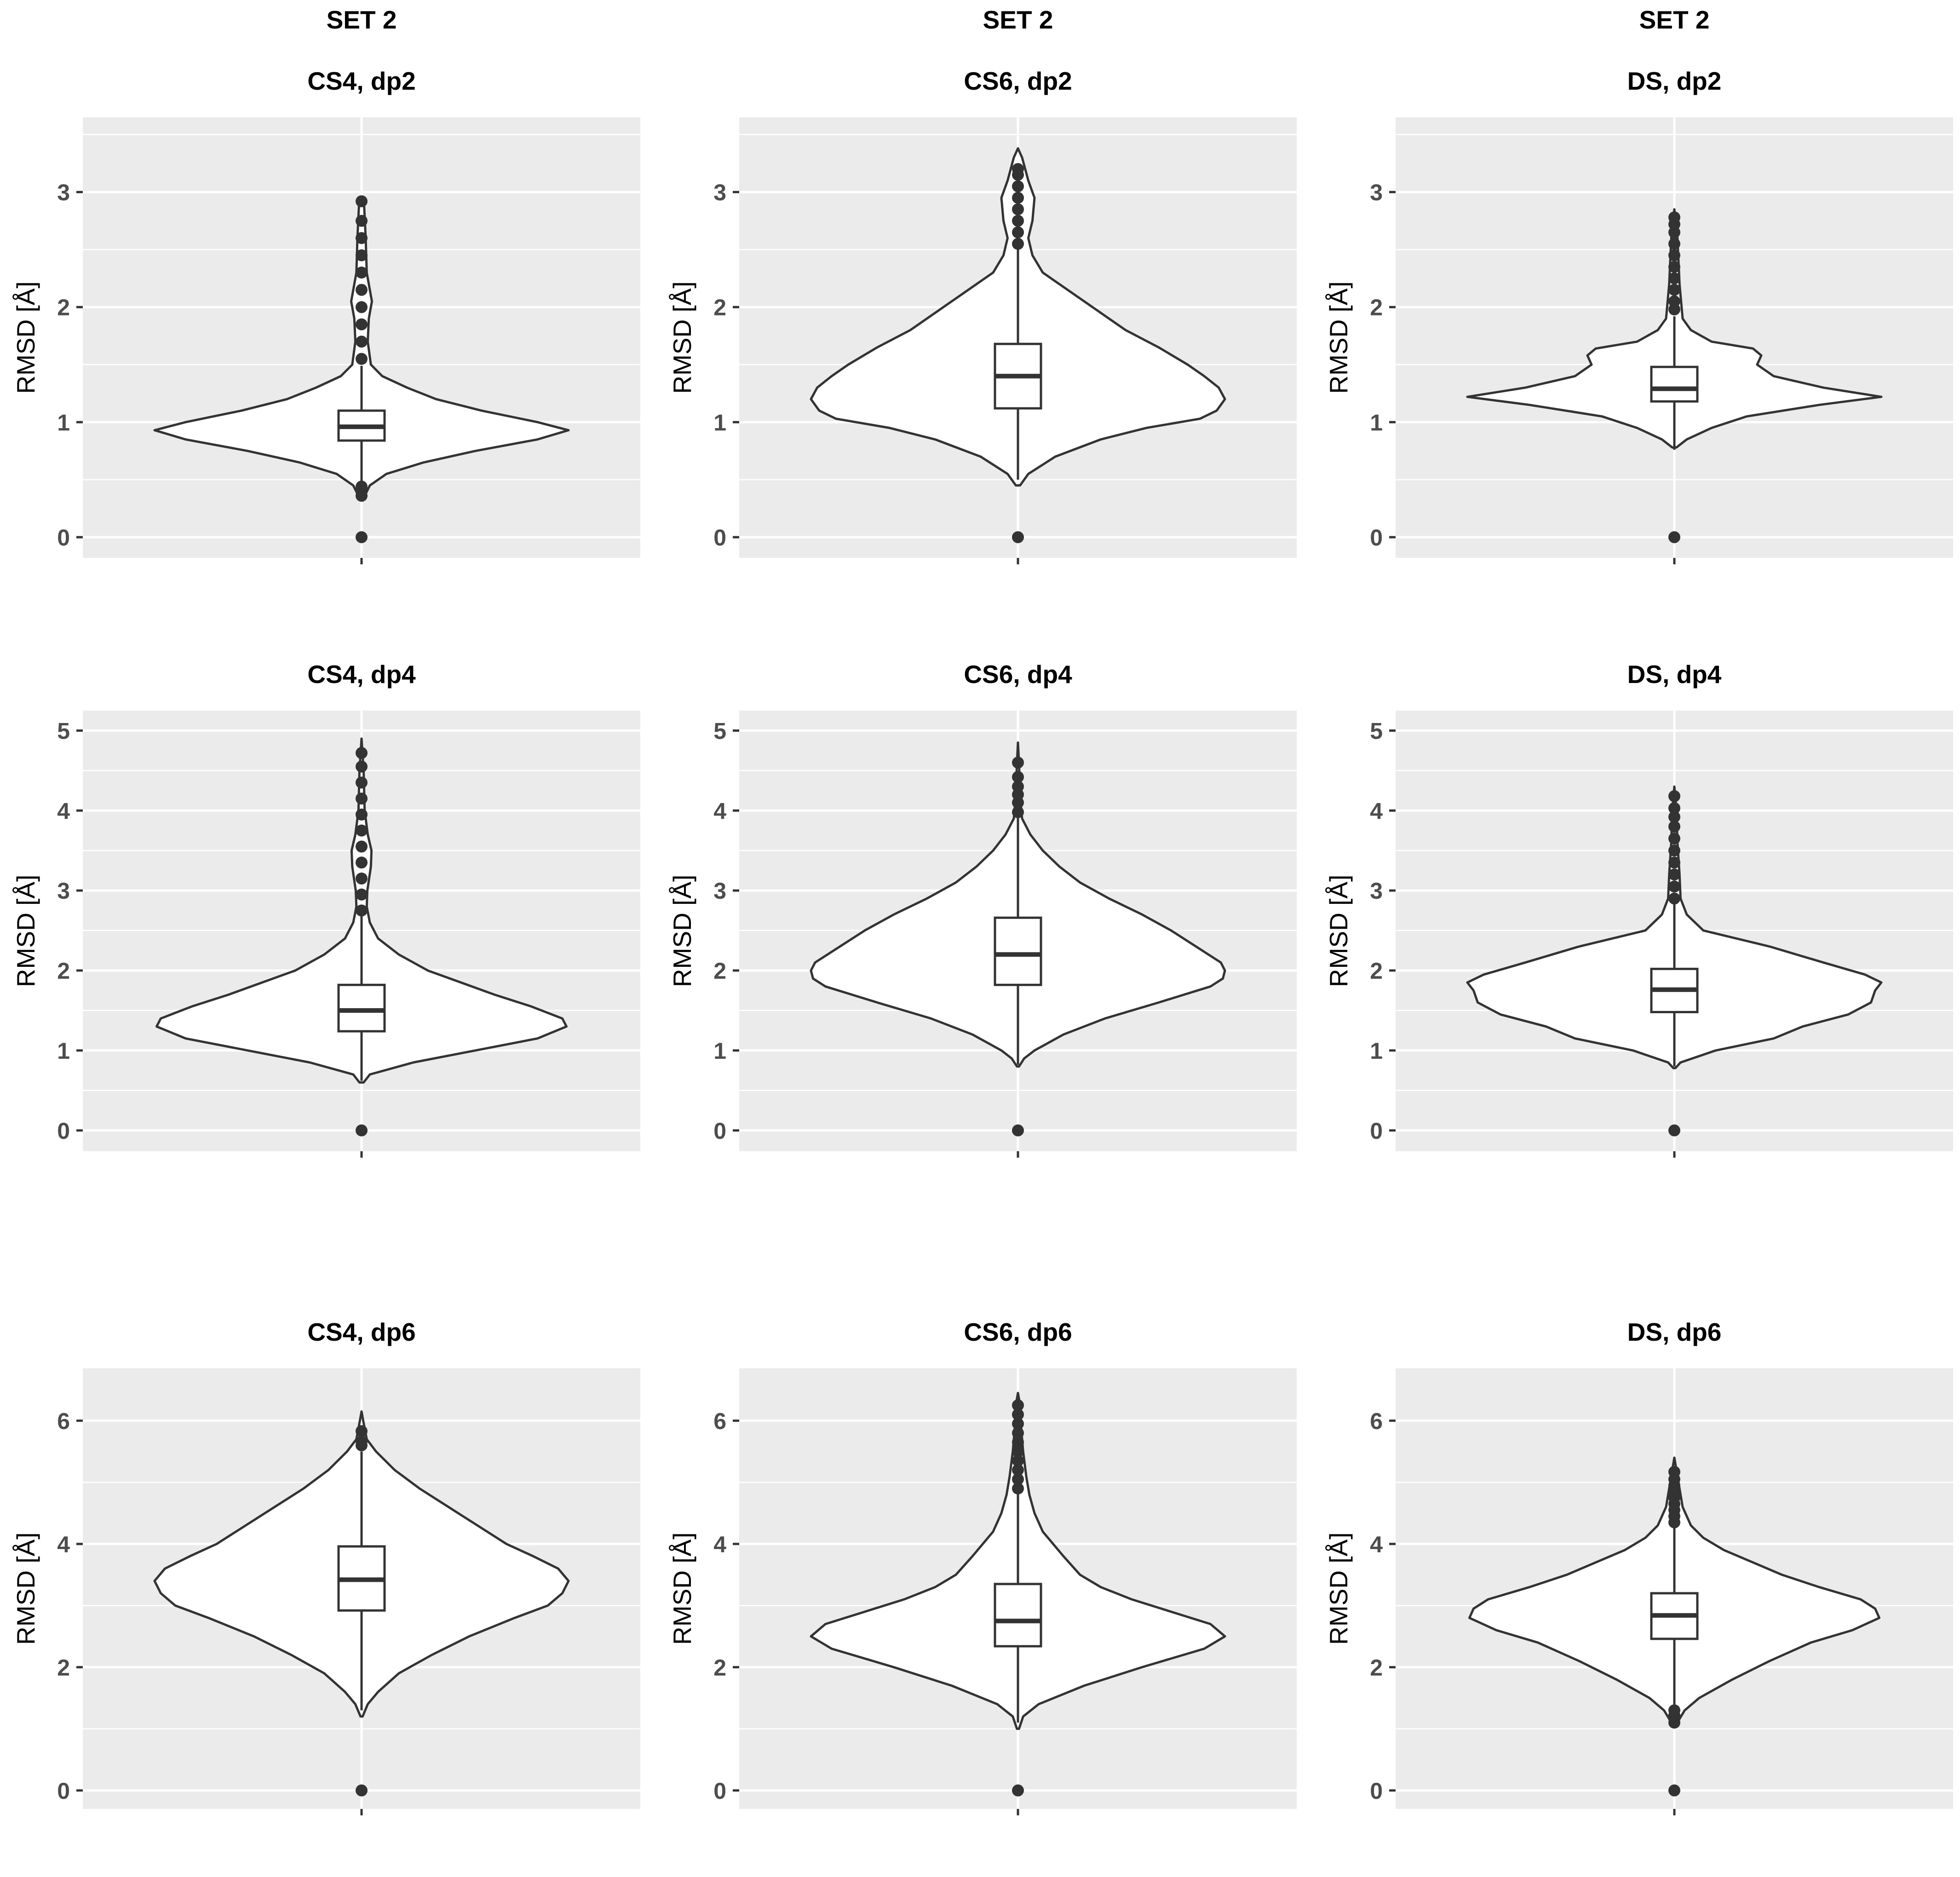 Image resolution: width=1960 pixels, height=1877 pixels. Describe the element at coordinates (1674, 20) in the screenshot. I see `column-header-3: SET 2` at that location.